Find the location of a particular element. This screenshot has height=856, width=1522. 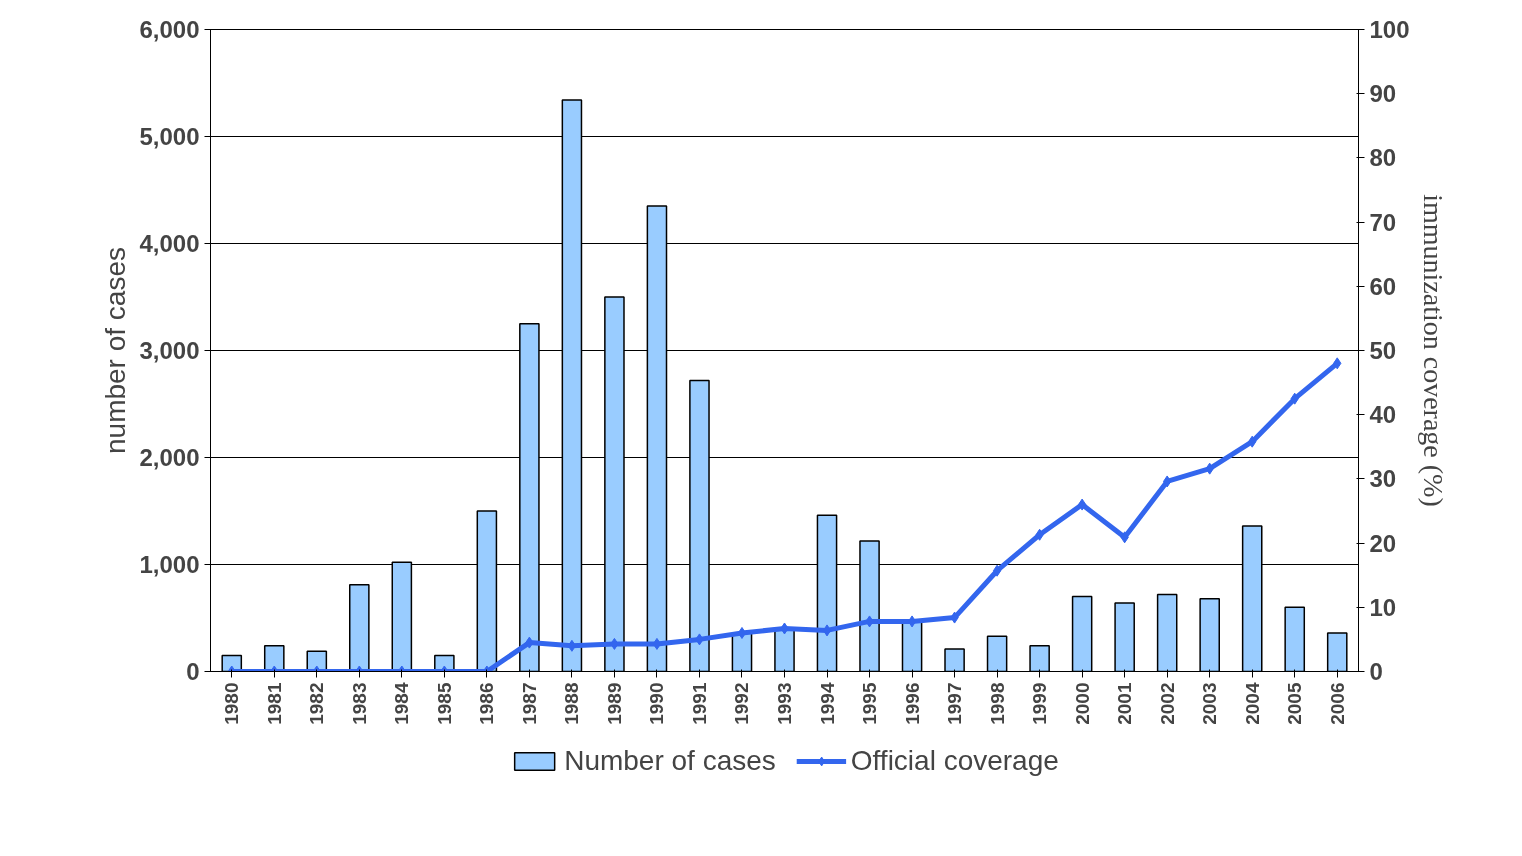

y2-tick-label: 40 is located at coordinates (1383, 415).